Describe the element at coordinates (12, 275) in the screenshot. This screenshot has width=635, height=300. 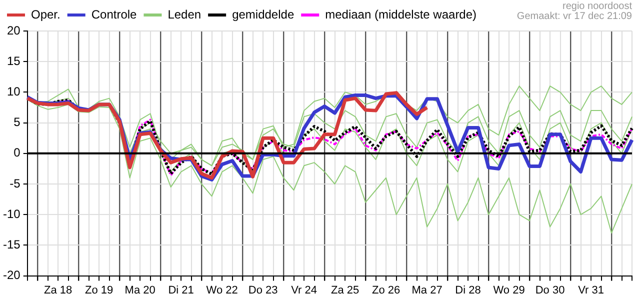
I see `y-tick-label: -20` at that location.